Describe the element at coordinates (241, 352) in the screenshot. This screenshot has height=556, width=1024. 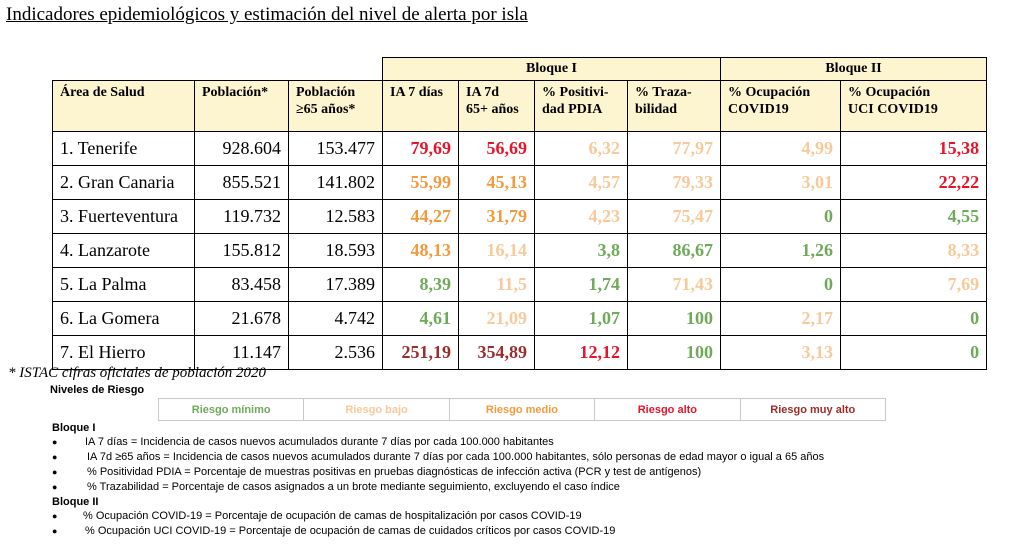
I see `poblacion-cell: 11.147` at that location.